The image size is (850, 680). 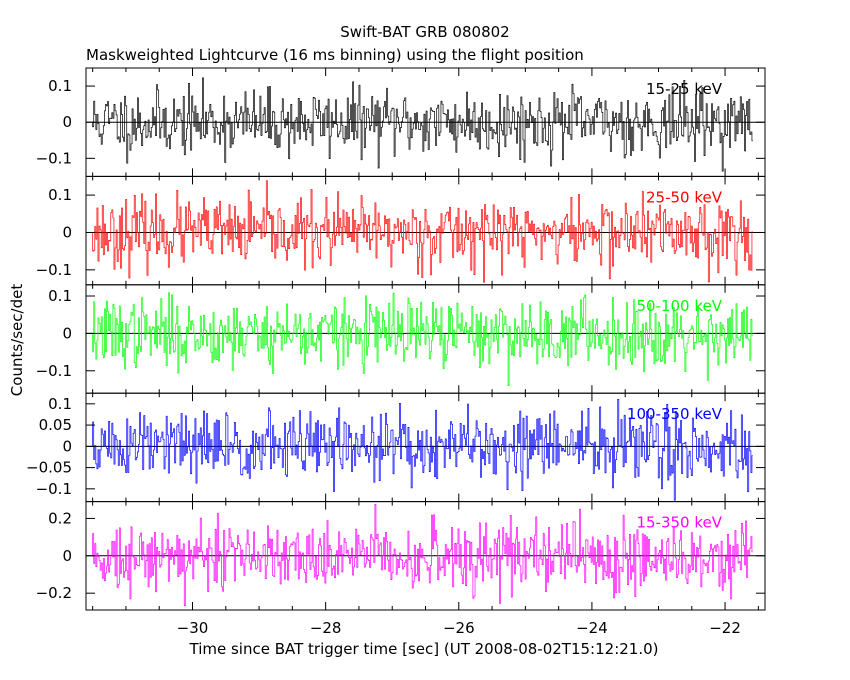 What do you see at coordinates (675, 414) in the screenshot?
I see `band-label: 100-350 keV` at bounding box center [675, 414].